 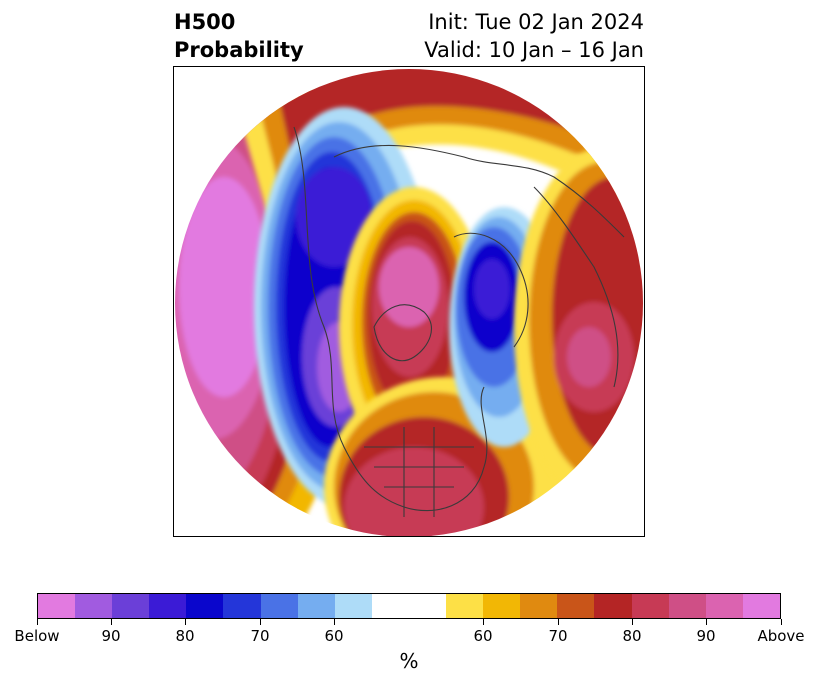 I want to click on valid-range: Valid: 10 Jan – 16 Jan, so click(x=534, y=50).